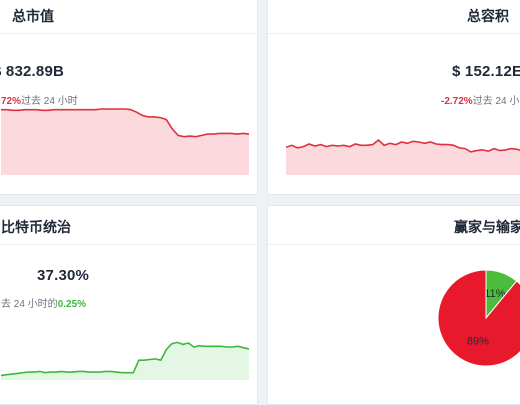  Describe the element at coordinates (11, 101) in the screenshot. I see `change-percent: 72%` at that location.